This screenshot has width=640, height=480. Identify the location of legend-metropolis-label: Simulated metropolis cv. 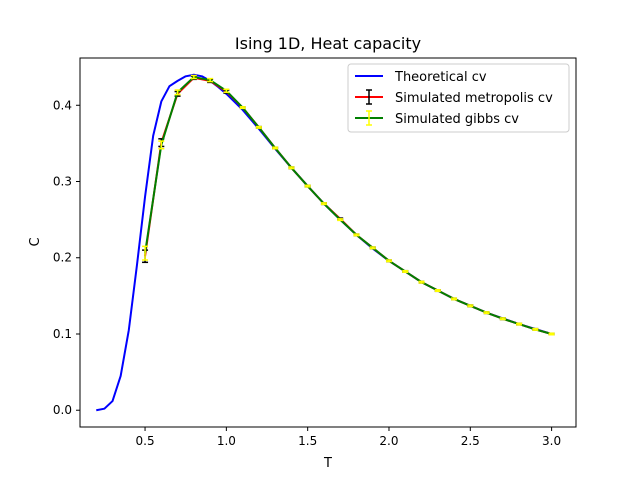
(474, 98).